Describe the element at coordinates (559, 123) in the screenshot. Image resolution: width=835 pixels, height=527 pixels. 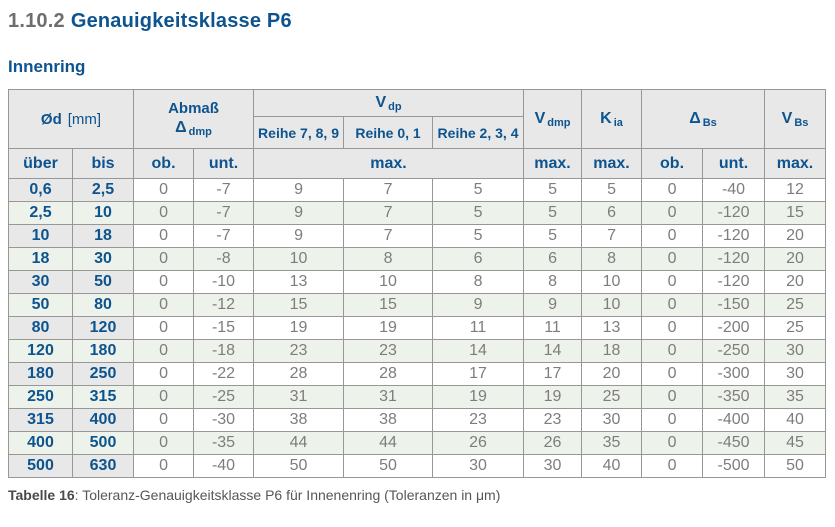
I see `vdmp-subscript: dmp` at that location.